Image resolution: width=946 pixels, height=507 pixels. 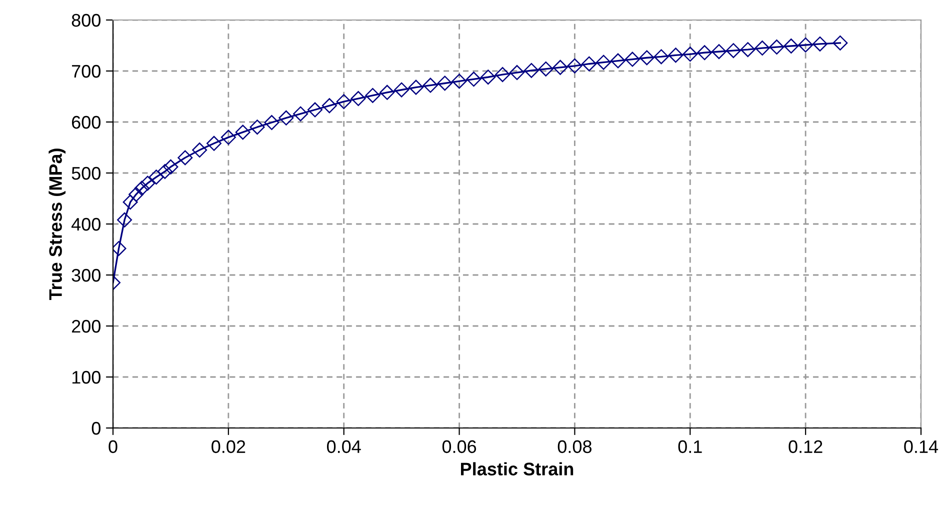 What do you see at coordinates (96, 428) in the screenshot?
I see `y-tick-label: 0` at bounding box center [96, 428].